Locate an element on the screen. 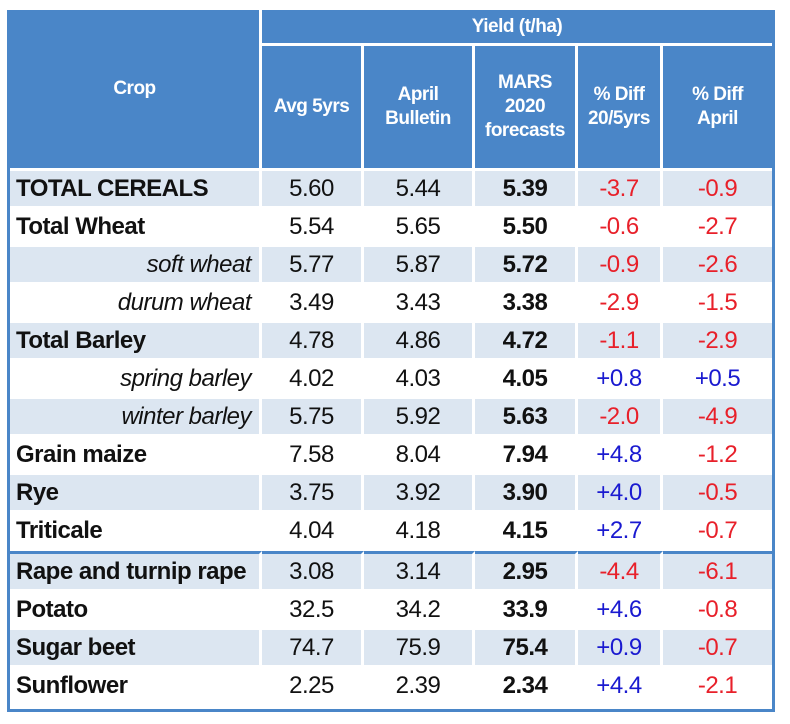 Image resolution: width=790 pixels, height=724 pixels. table-row: Sunflower 2.25 2.39 2.34 +4.4 -2.1 is located at coordinates (391, 687).